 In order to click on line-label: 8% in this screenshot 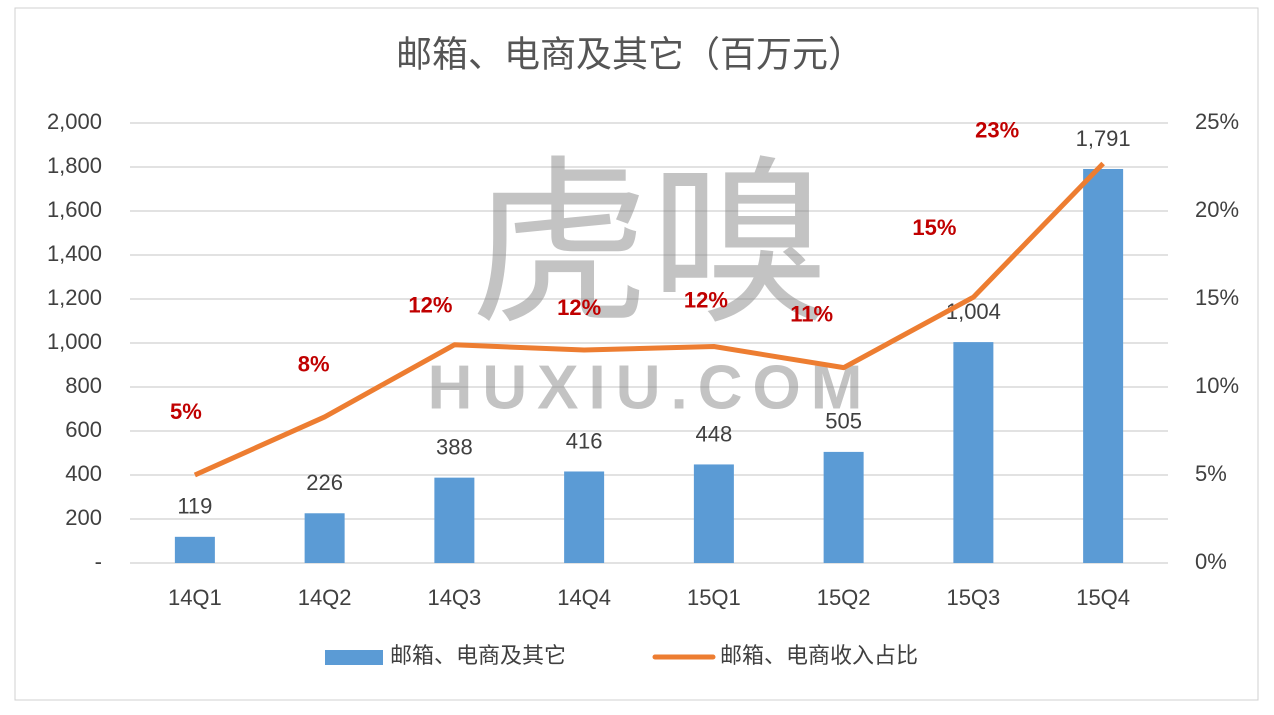, I will do `click(314, 364)`.